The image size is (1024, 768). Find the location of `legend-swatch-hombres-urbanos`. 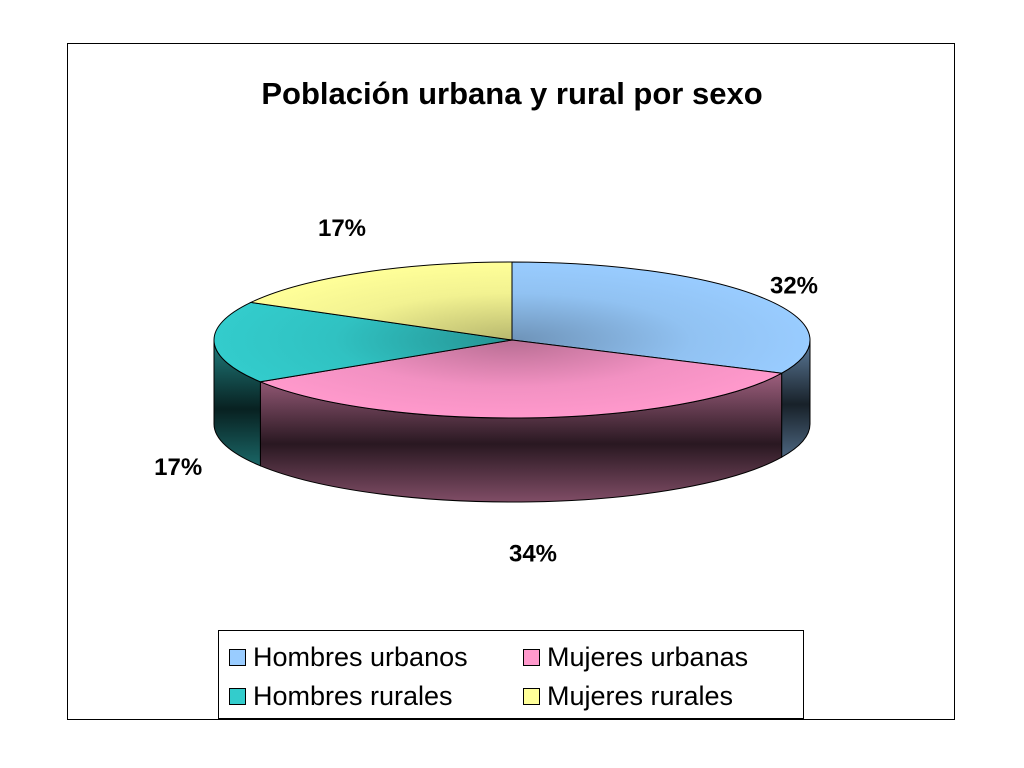

legend-swatch-hombres-urbanos is located at coordinates (237, 657).